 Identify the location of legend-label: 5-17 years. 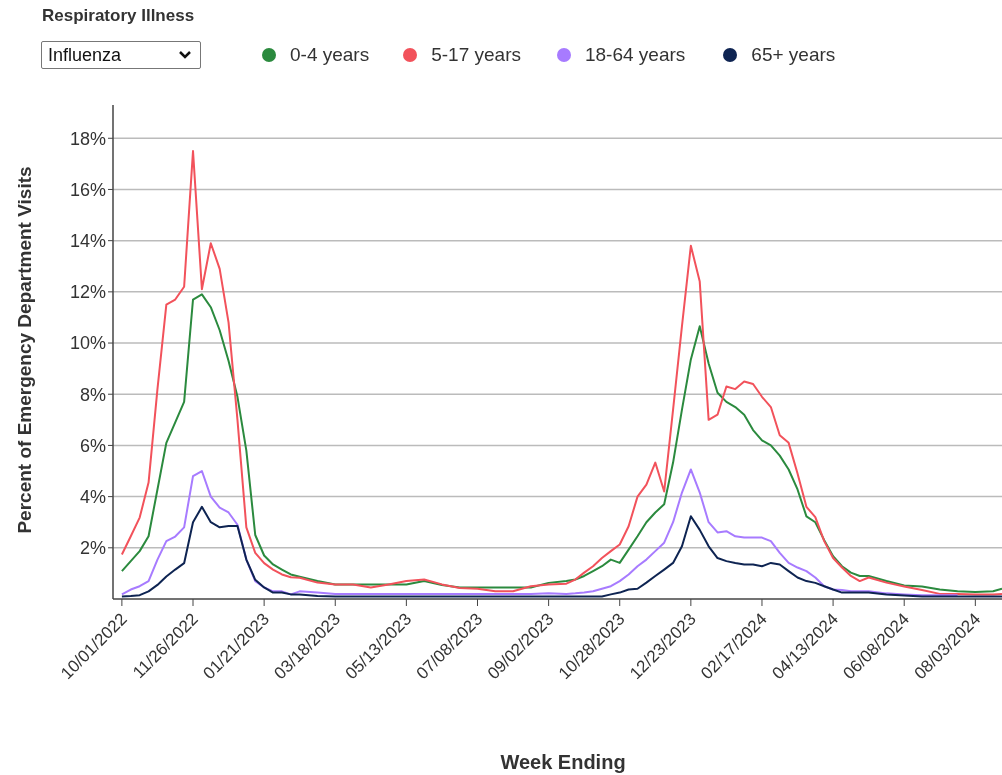
(476, 55).